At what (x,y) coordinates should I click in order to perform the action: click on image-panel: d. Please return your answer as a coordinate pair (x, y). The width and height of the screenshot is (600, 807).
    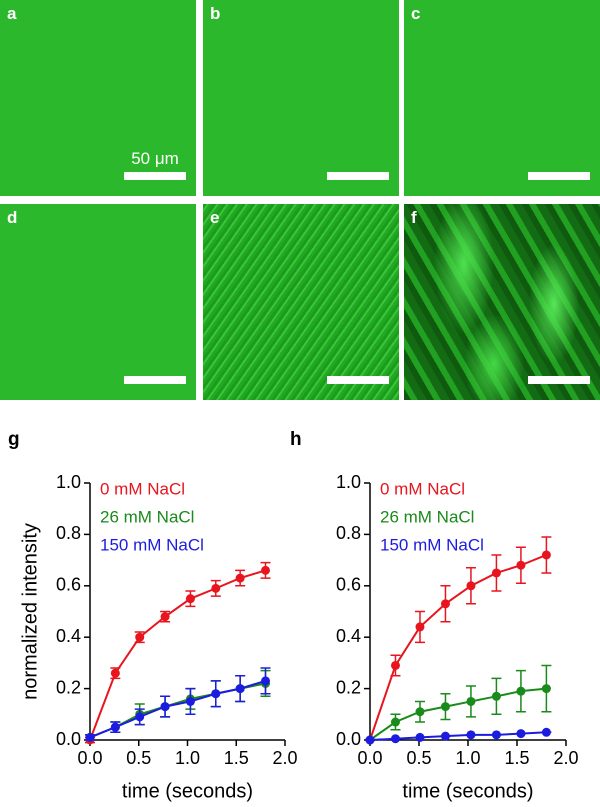
    Looking at the image, I should click on (98, 302).